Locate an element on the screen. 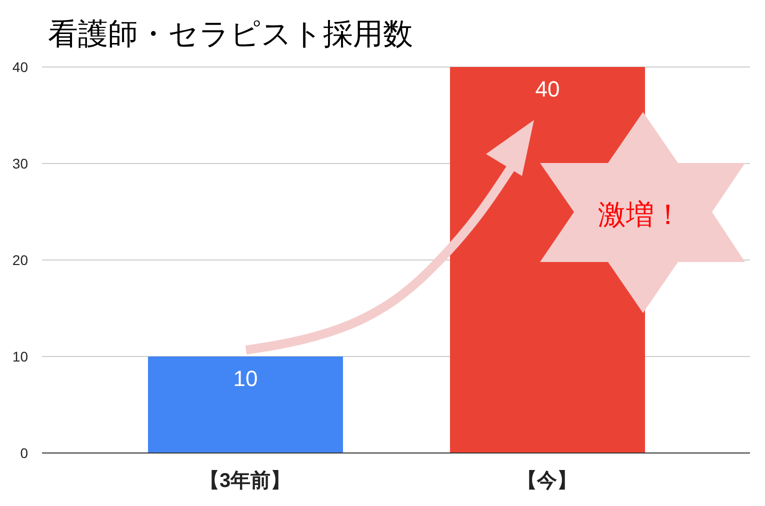 This screenshot has height=506, width=765. y-tick-label: 20 is located at coordinates (20, 260).